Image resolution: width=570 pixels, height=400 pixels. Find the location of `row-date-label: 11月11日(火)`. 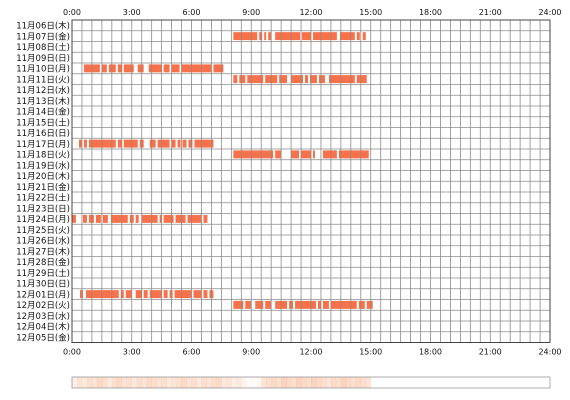

row-date-label: 11月11日(火) is located at coordinates (43, 80).